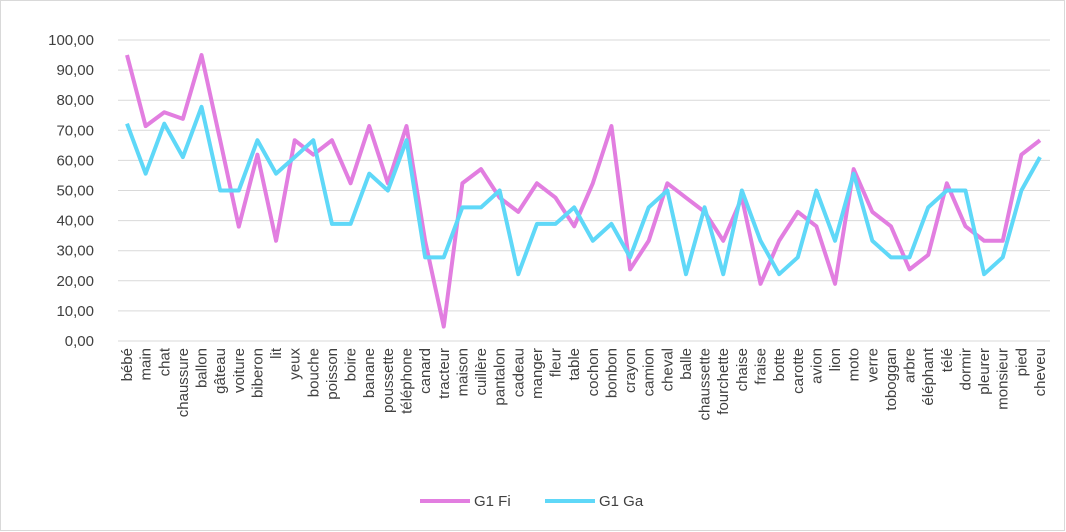  What do you see at coordinates (75, 130) in the screenshot?
I see `y-tick-label: 70,00` at bounding box center [75, 130].